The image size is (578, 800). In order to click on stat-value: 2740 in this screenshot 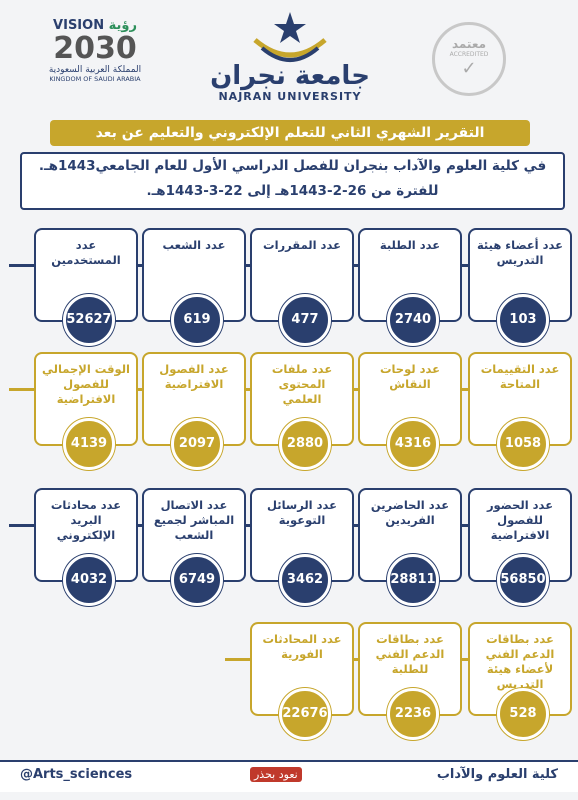, I will do `click(413, 320)`.